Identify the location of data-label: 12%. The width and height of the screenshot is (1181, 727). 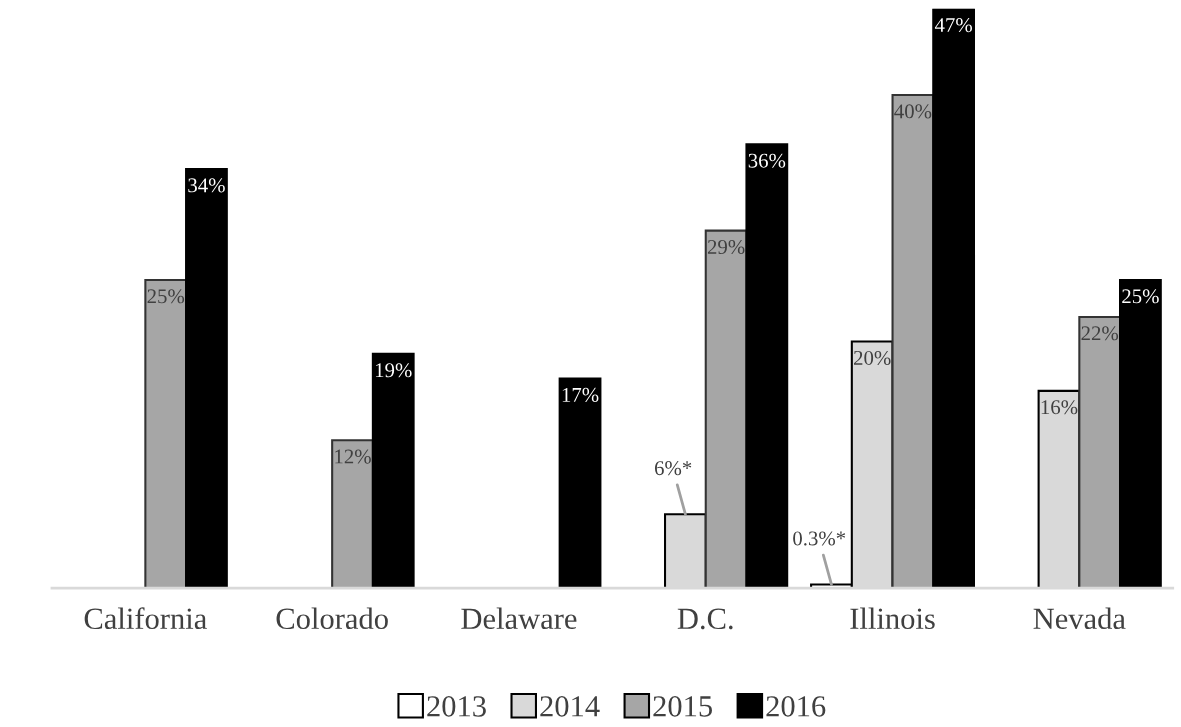
(353, 456).